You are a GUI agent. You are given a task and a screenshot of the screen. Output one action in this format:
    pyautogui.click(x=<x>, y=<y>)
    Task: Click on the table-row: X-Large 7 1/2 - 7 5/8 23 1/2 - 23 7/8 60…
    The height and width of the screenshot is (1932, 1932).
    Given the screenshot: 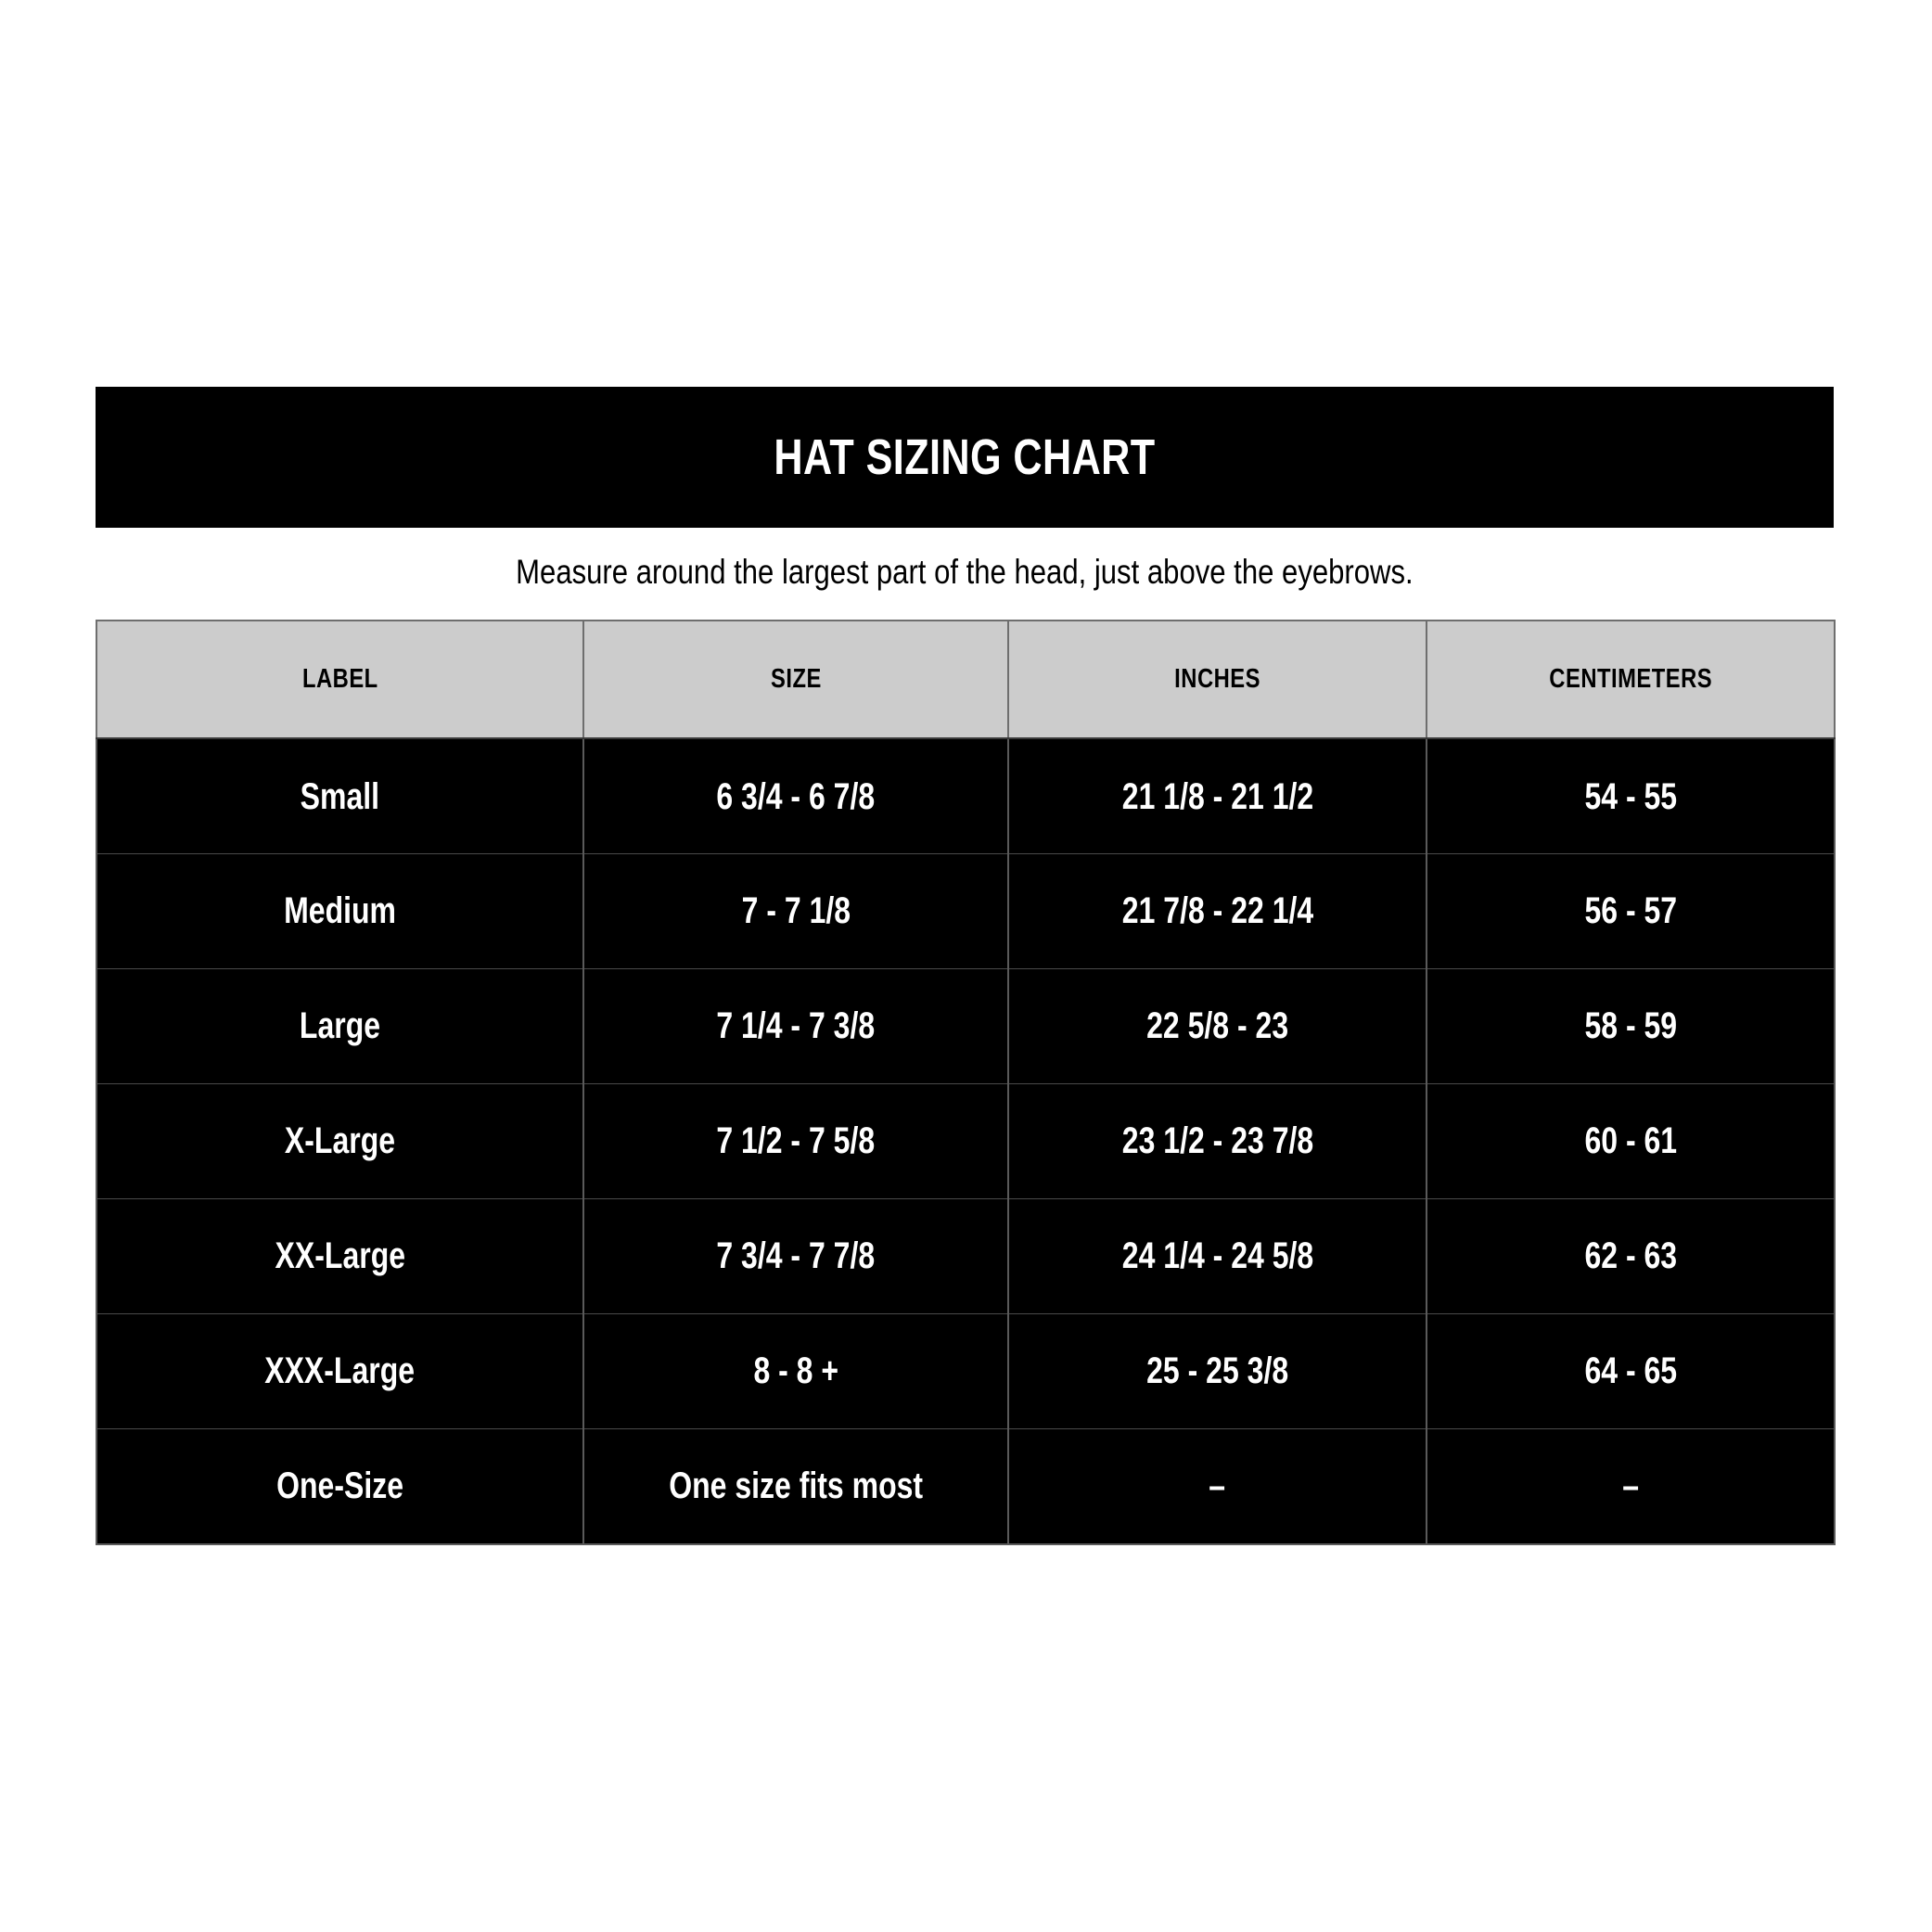 What is the action you would take?
    pyautogui.click(x=966, y=1141)
    